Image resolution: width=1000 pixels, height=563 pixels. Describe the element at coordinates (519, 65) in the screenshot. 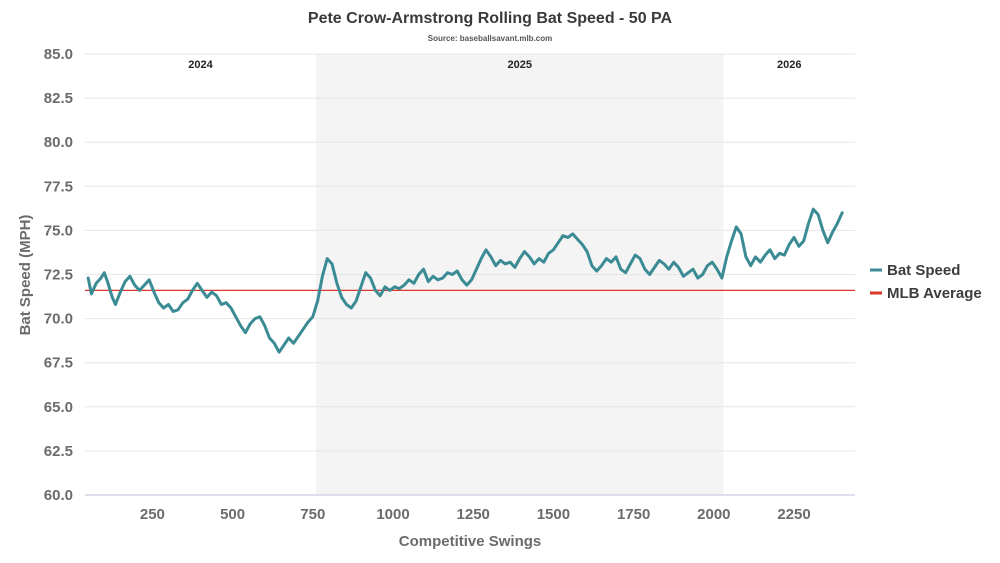

I see `season-label-2025: 2025` at that location.